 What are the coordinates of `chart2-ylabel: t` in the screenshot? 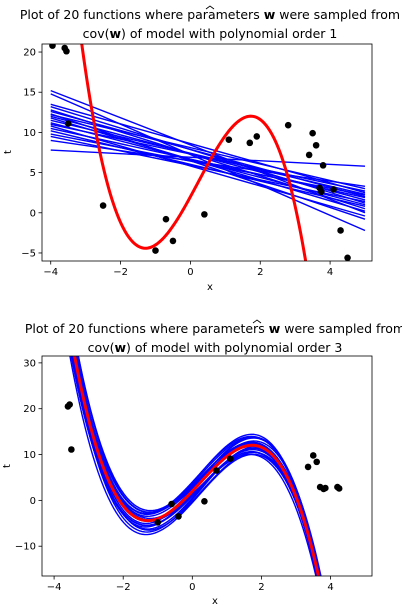 It's located at (7, 466).